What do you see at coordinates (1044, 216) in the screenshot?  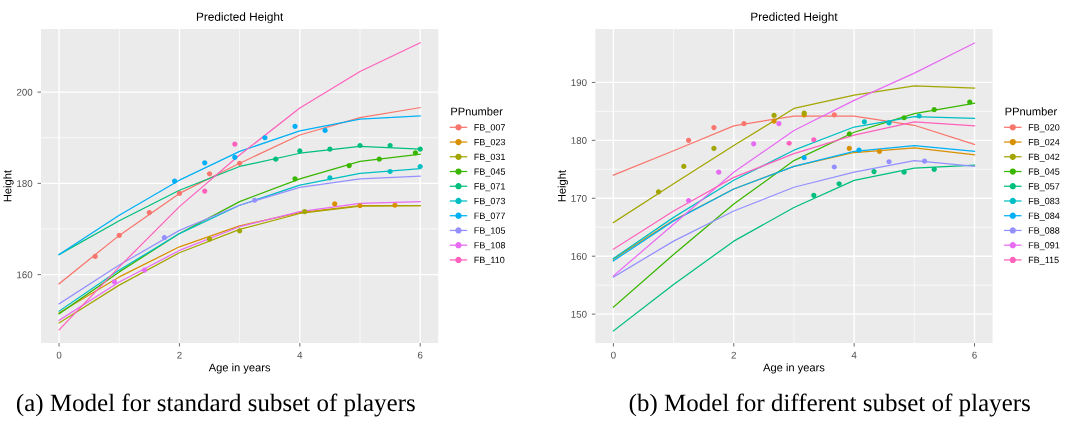 I see `legend-label: FB_084` at bounding box center [1044, 216].